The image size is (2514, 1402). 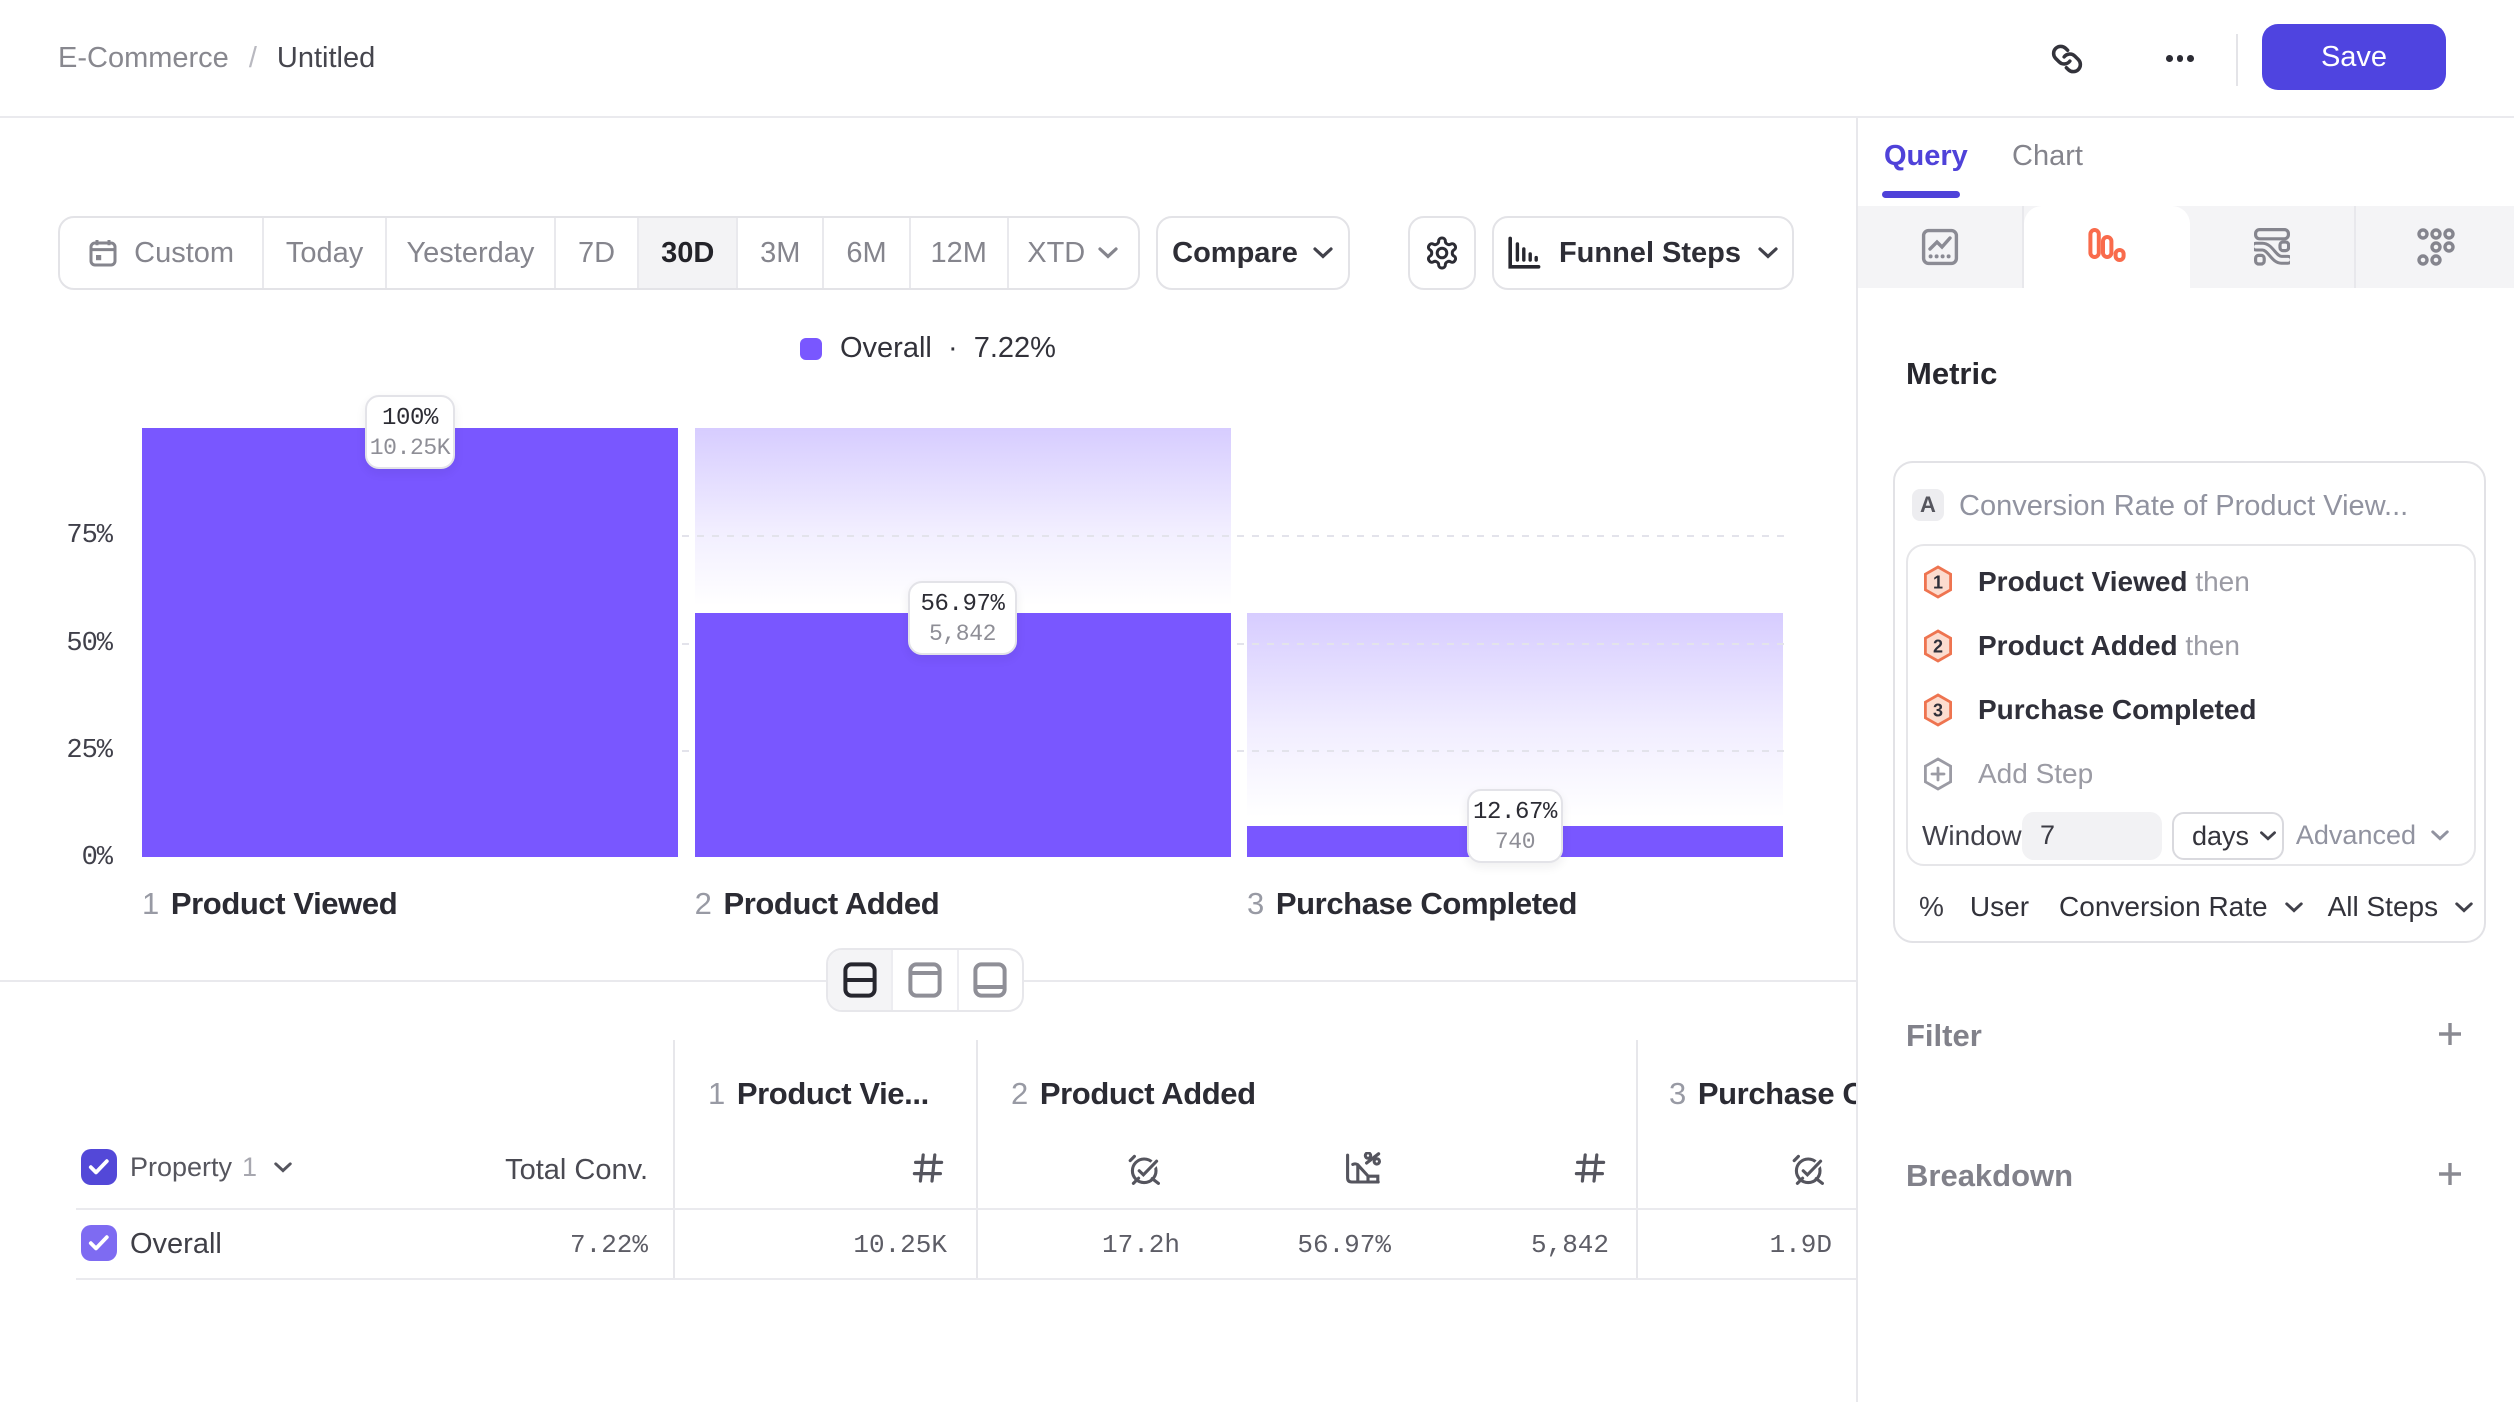 I want to click on svg-text: 1, so click(x=1938, y=583).